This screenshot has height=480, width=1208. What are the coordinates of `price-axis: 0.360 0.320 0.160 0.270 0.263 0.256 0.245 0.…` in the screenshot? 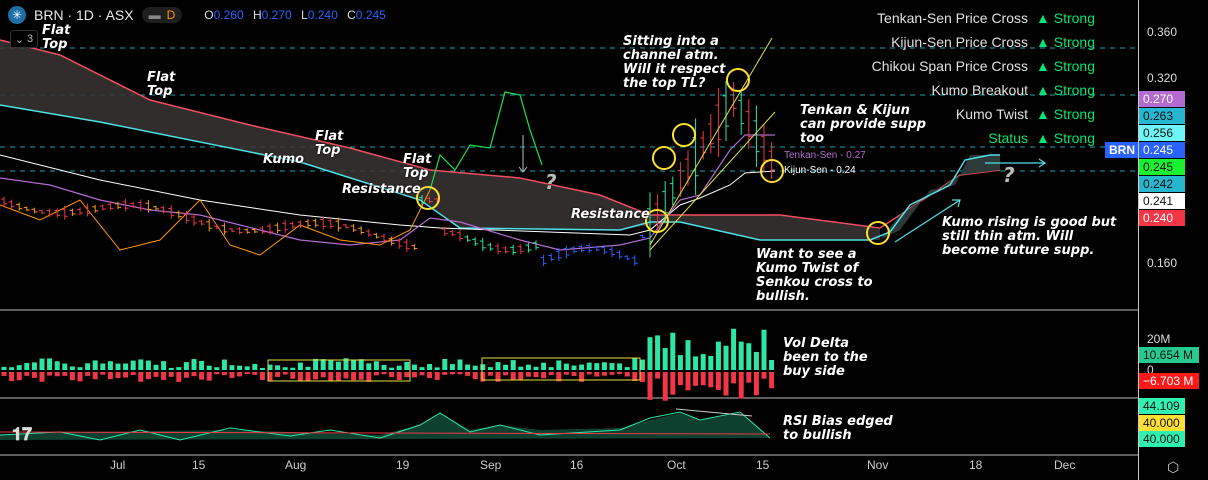 It's located at (1173, 240).